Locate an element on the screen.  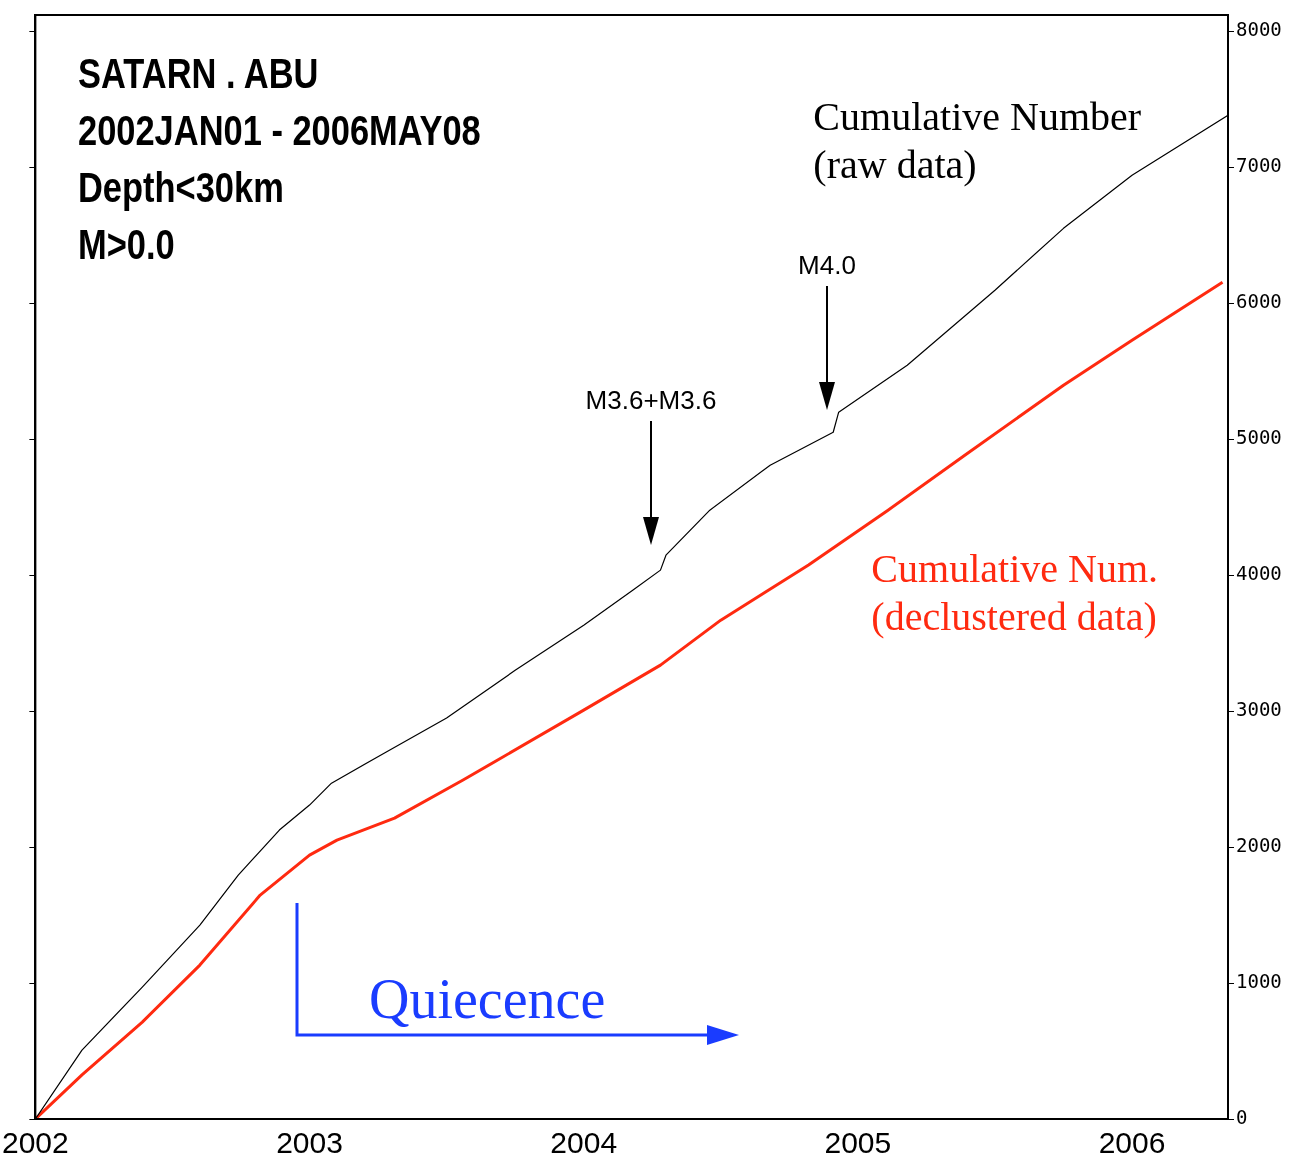
y-tick-label: 4000 is located at coordinates (1259, 573).